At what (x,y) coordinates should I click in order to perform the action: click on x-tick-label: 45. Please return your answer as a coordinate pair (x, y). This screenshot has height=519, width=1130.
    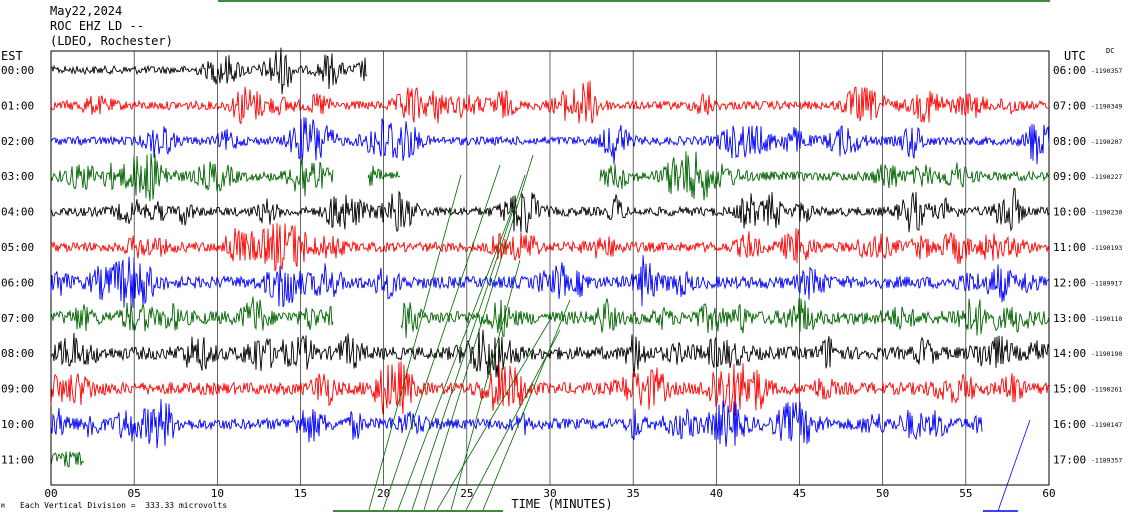
    Looking at the image, I should click on (799, 493).